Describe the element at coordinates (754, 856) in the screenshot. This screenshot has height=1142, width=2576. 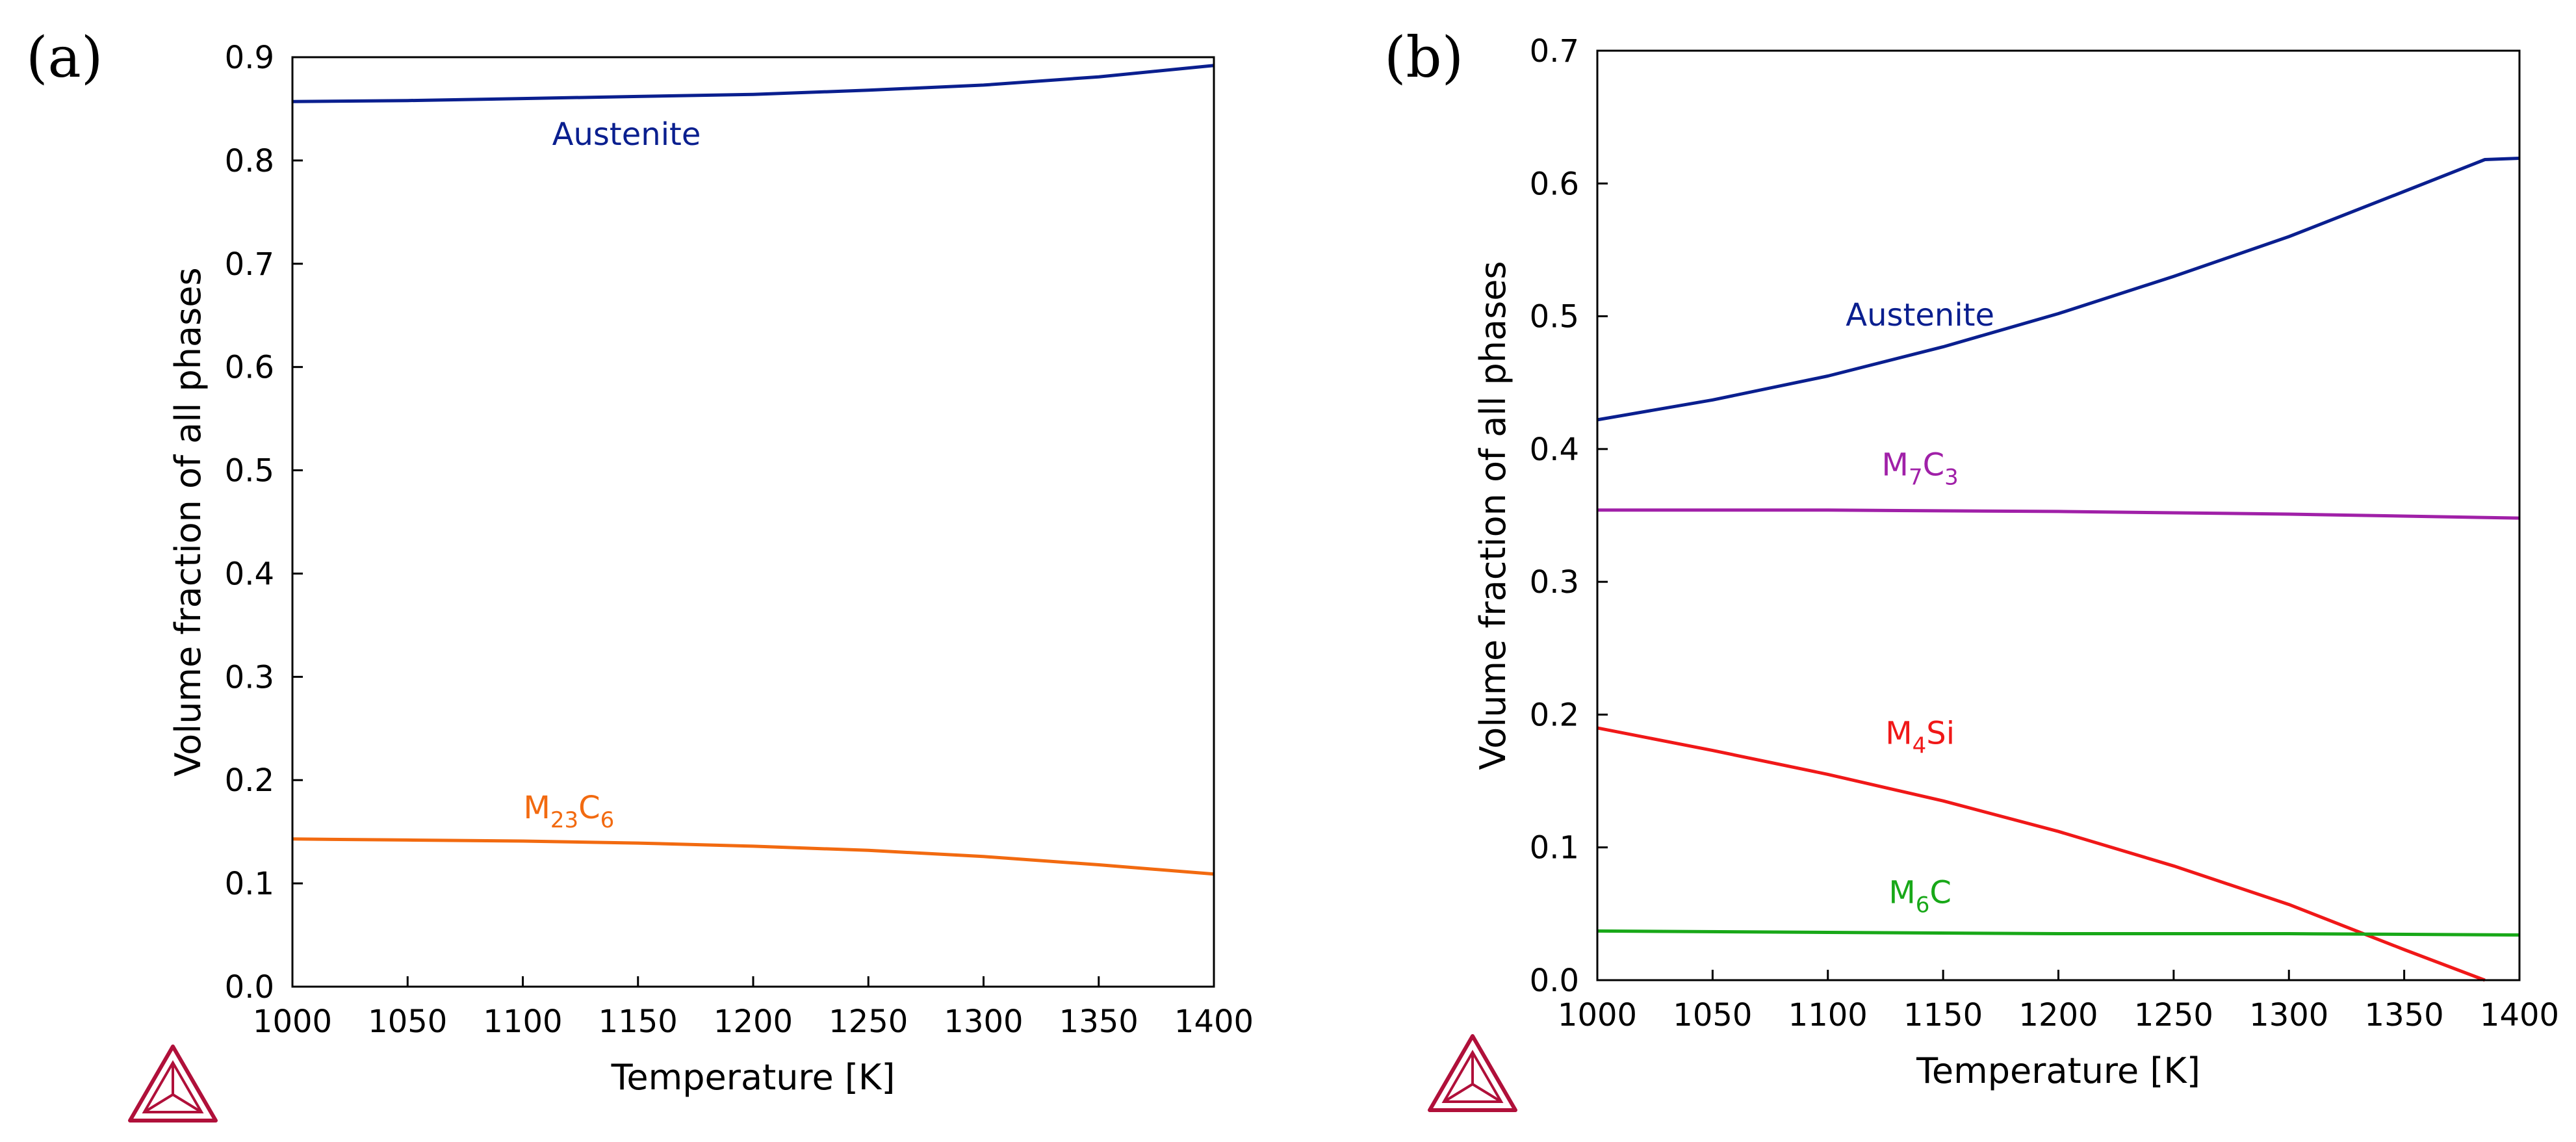
I see `panel-a-series-line-m23c6` at that location.